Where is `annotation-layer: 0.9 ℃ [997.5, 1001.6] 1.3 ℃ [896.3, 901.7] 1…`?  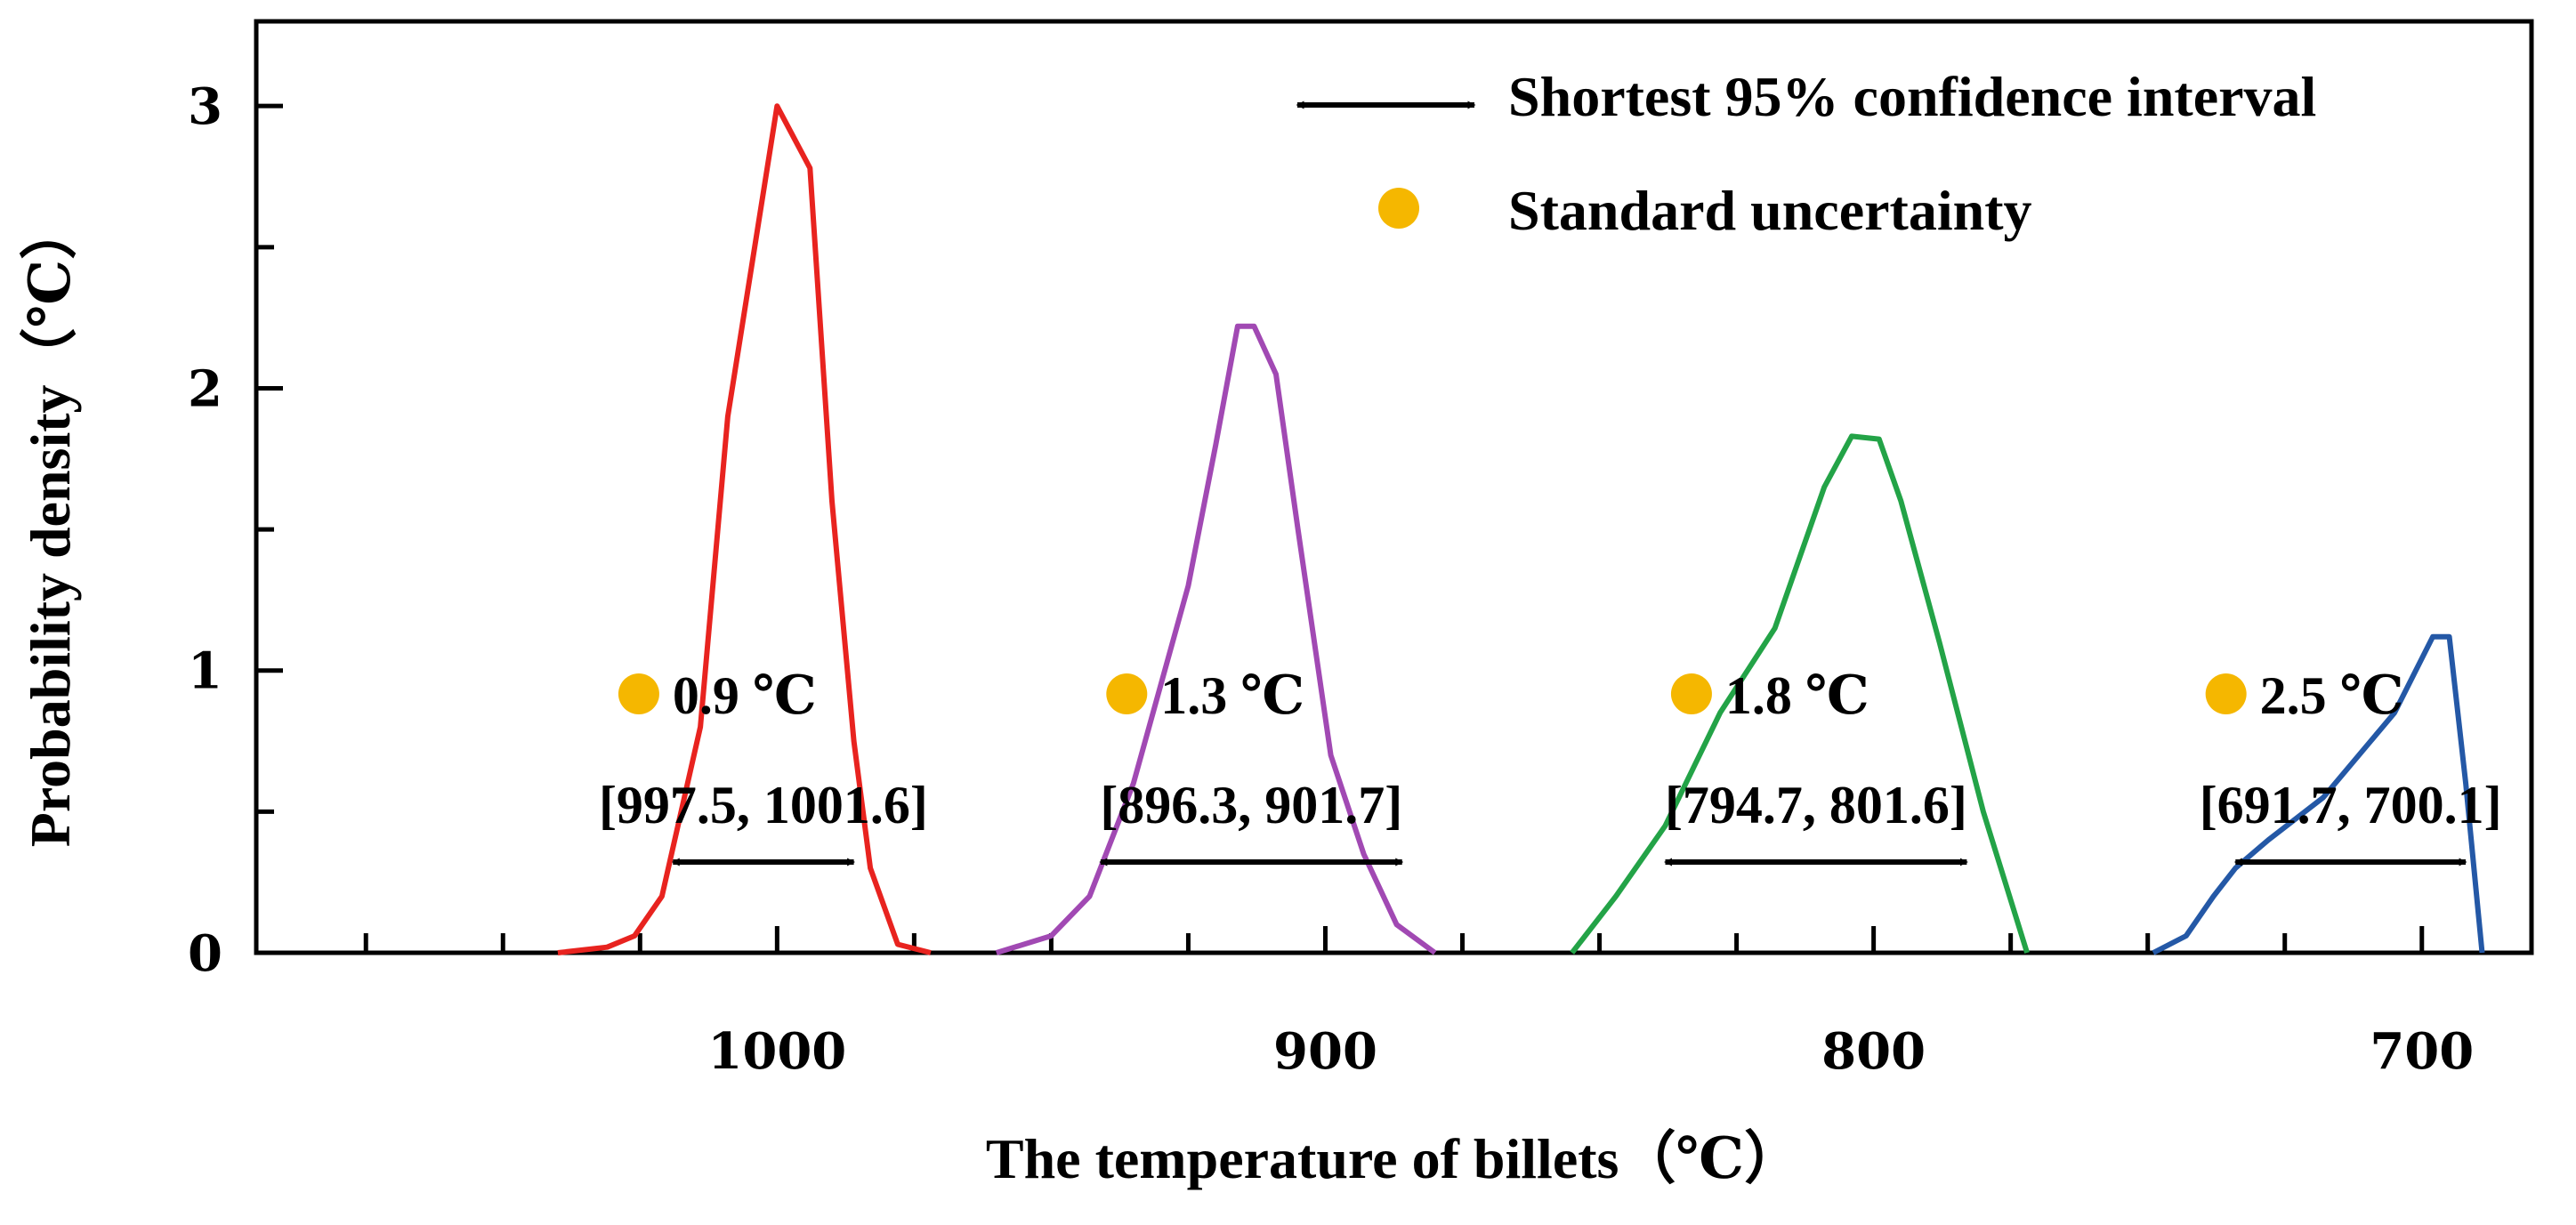 annotation-layer: 0.9 ℃ [997.5, 1001.6] 1.3 ℃ [896.3, 901.7] 1… is located at coordinates (1550, 766).